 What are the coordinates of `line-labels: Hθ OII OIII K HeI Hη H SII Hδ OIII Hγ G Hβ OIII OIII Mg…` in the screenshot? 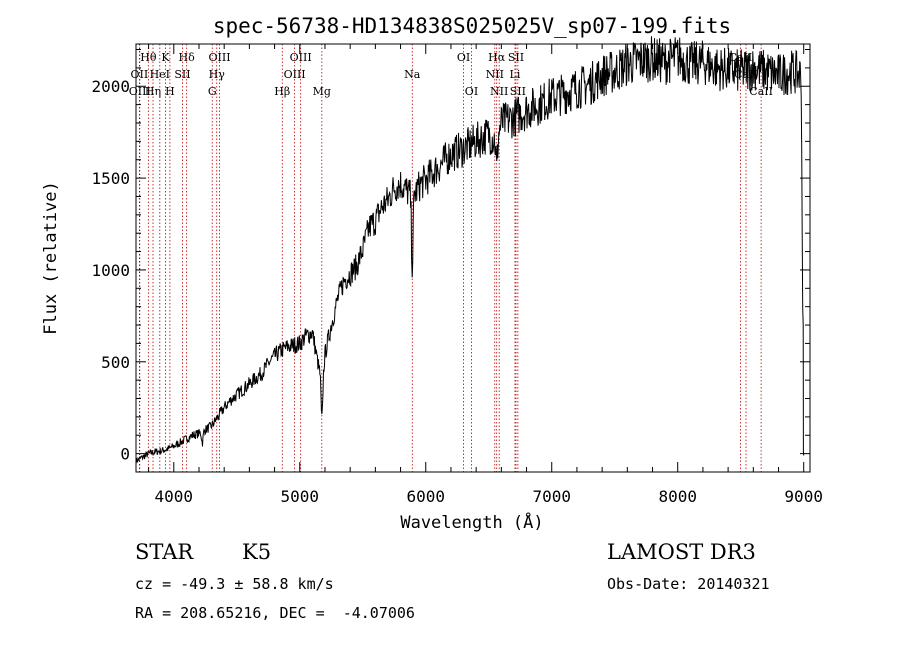 It's located at (451, 74).